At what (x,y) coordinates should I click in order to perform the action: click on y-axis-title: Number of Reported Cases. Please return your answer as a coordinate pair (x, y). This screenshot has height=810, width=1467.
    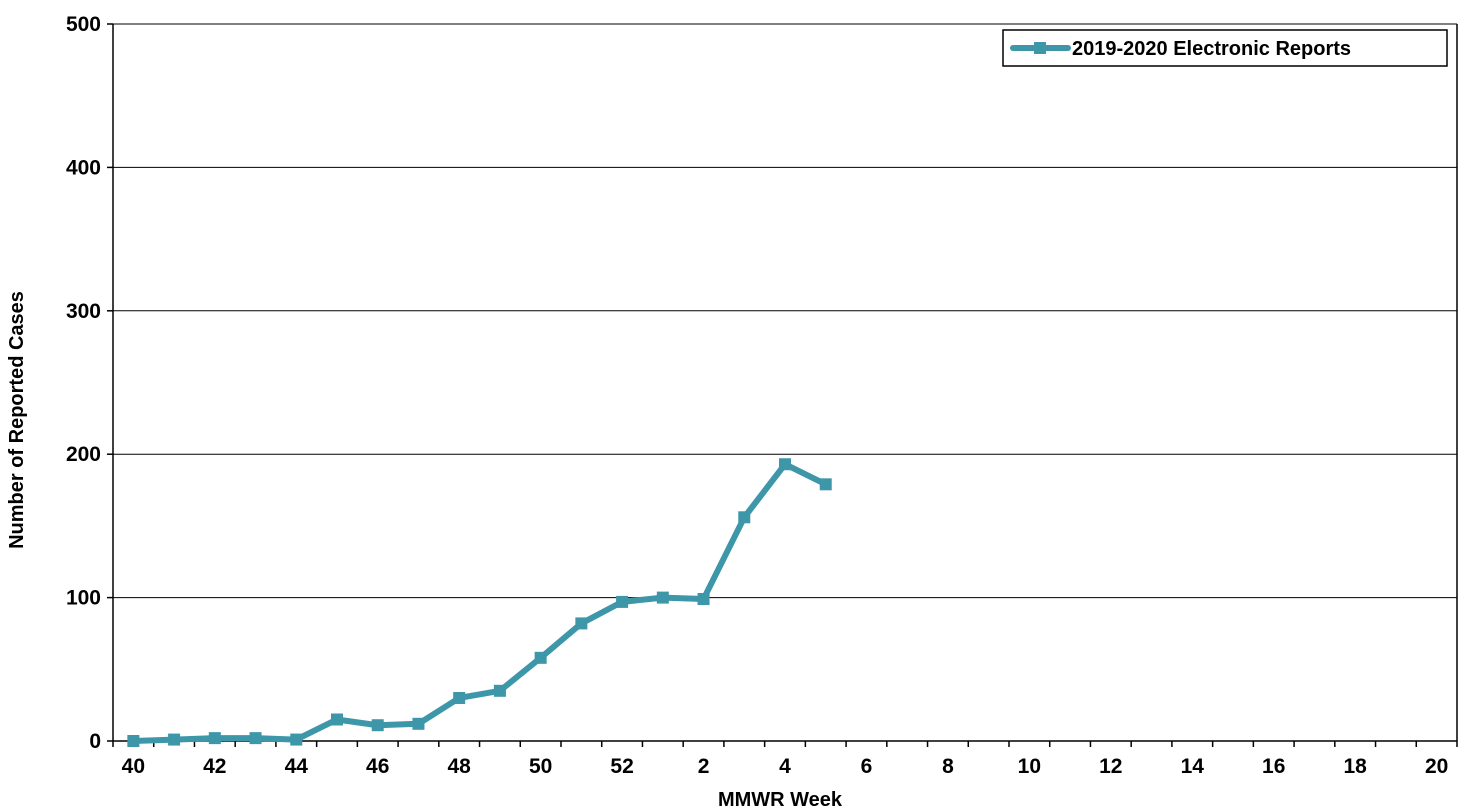
    Looking at the image, I should click on (17, 420).